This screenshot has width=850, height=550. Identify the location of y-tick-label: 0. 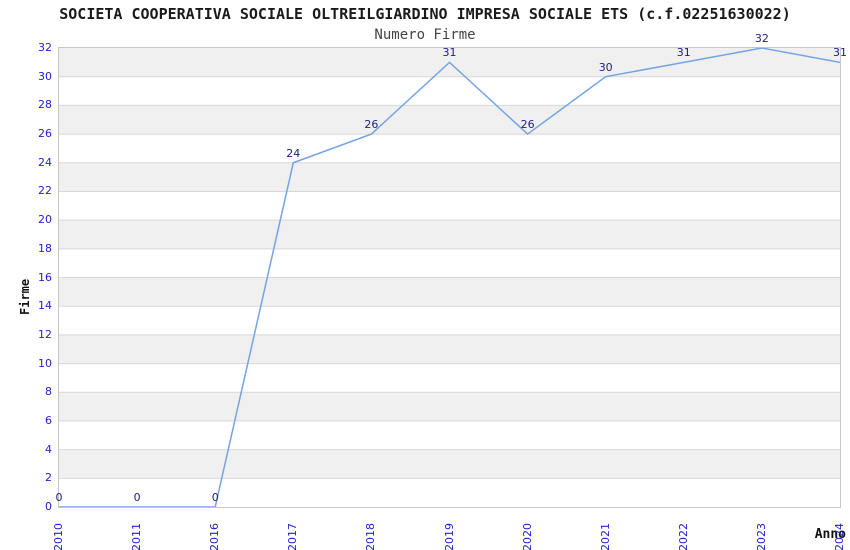
(48, 506).